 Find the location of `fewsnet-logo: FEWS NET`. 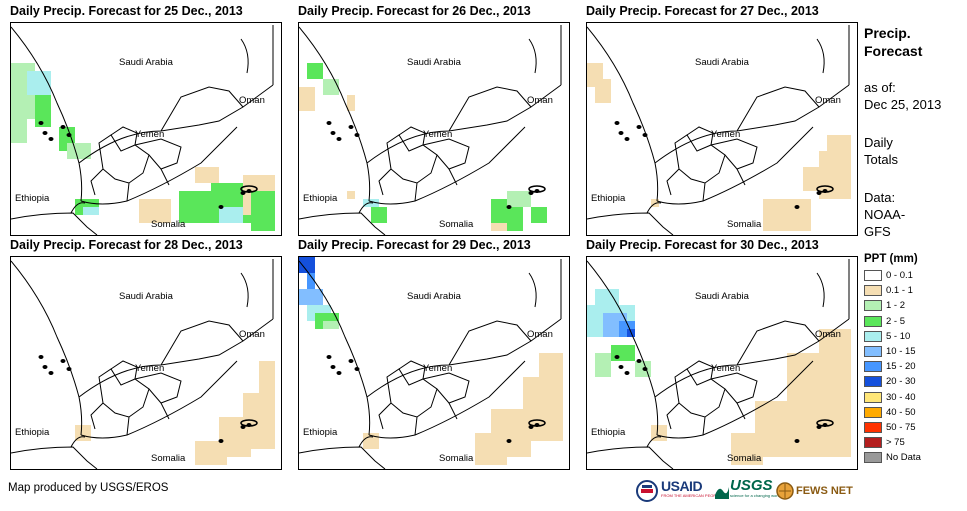

fewsnet-logo: FEWS NET is located at coordinates (814, 491).